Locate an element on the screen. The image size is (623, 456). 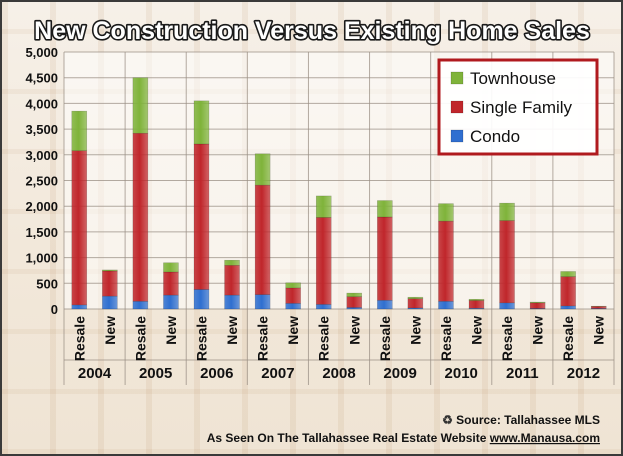
legend-box is located at coordinates (518, 107).